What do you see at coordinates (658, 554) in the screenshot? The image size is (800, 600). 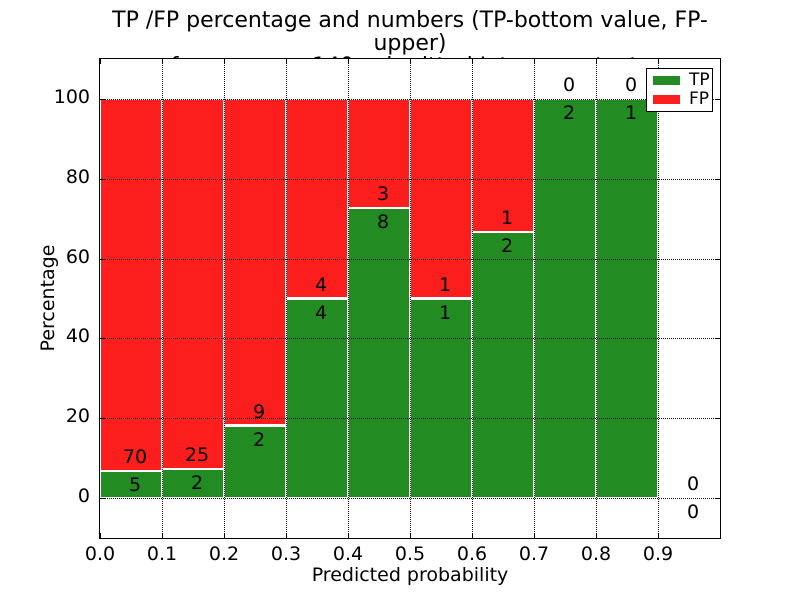 I see `x-tick-label: 0.9` at bounding box center [658, 554].